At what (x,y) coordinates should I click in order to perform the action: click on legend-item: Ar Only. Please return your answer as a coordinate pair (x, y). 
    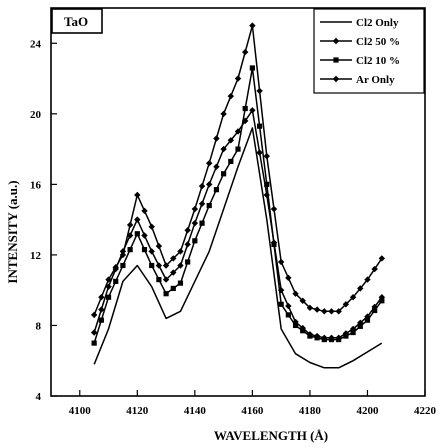
    Looking at the image, I should click on (357, 80).